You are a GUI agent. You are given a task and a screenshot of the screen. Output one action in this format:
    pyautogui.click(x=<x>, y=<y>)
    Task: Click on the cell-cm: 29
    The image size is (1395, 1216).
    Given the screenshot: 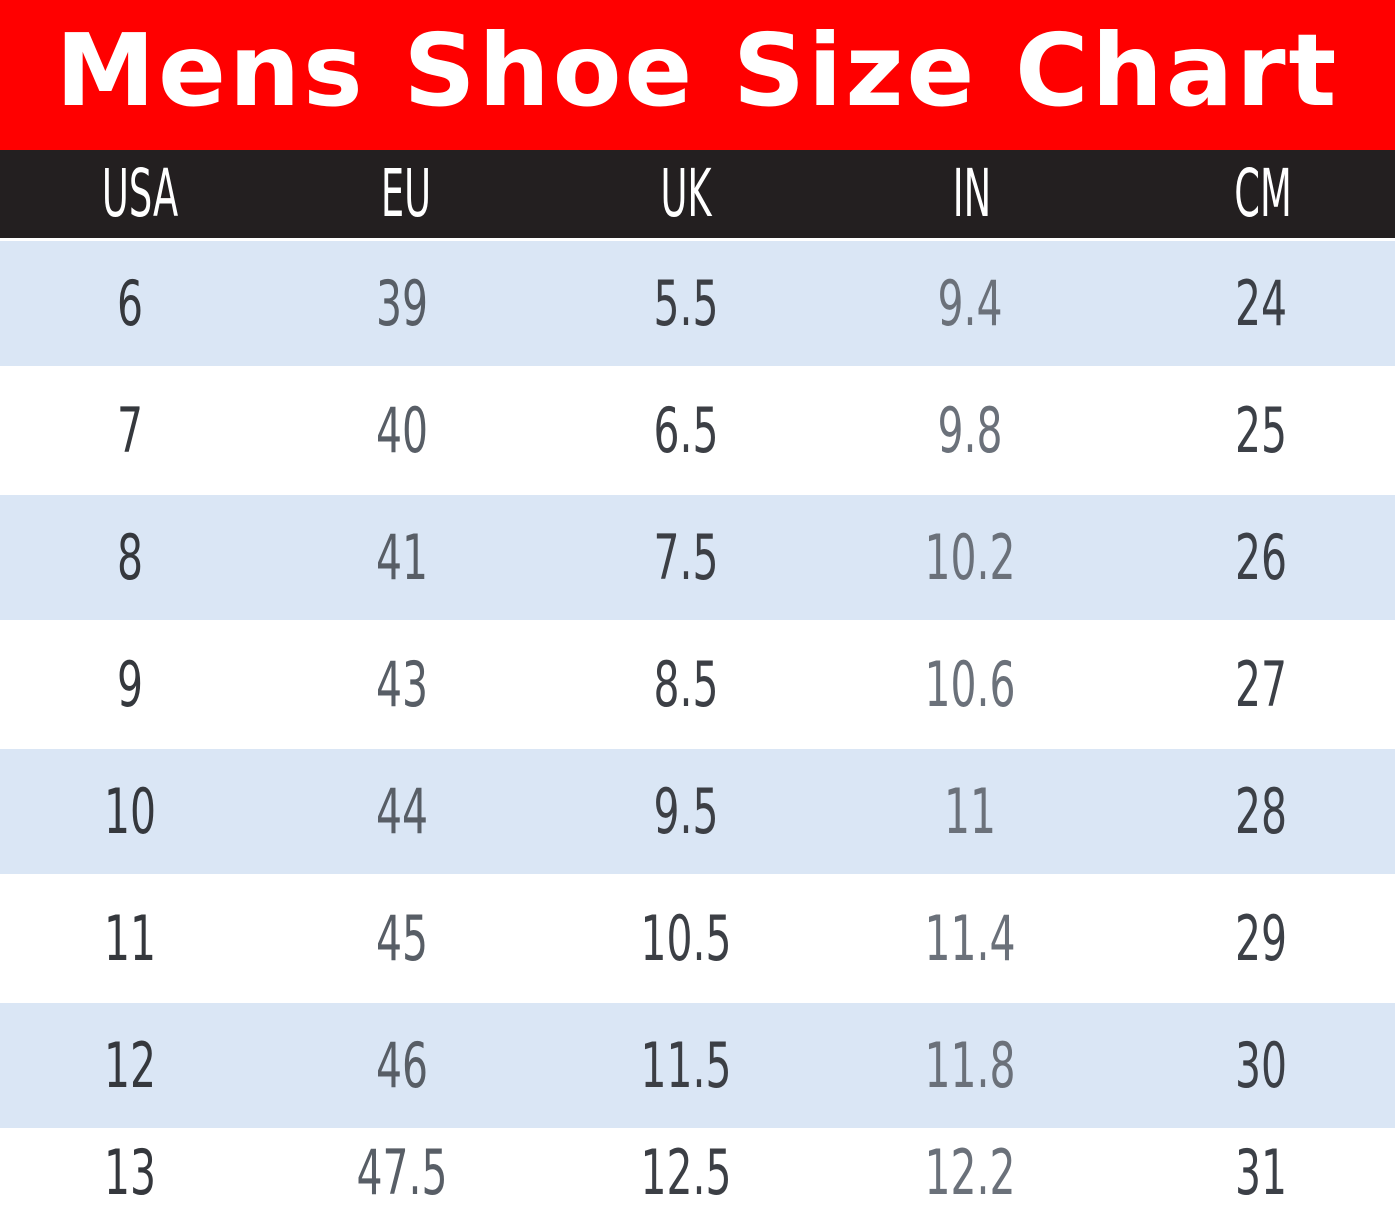 What is the action you would take?
    pyautogui.click(x=1261, y=938)
    